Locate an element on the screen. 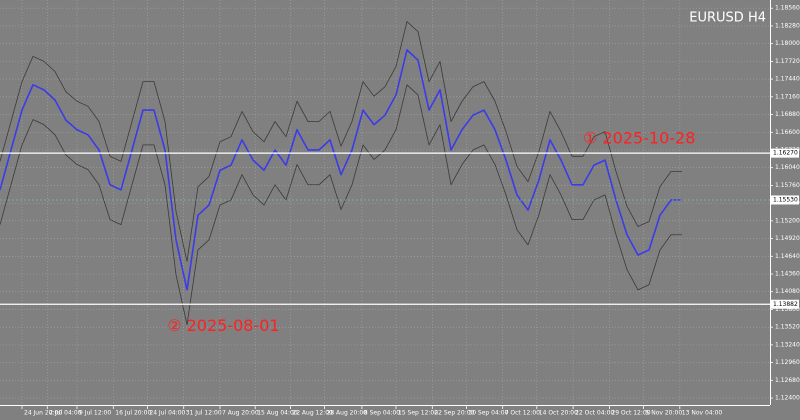 This screenshot has width=800, height=420. x-tick-label: 22 Sep 20:00 is located at coordinates (454, 413).